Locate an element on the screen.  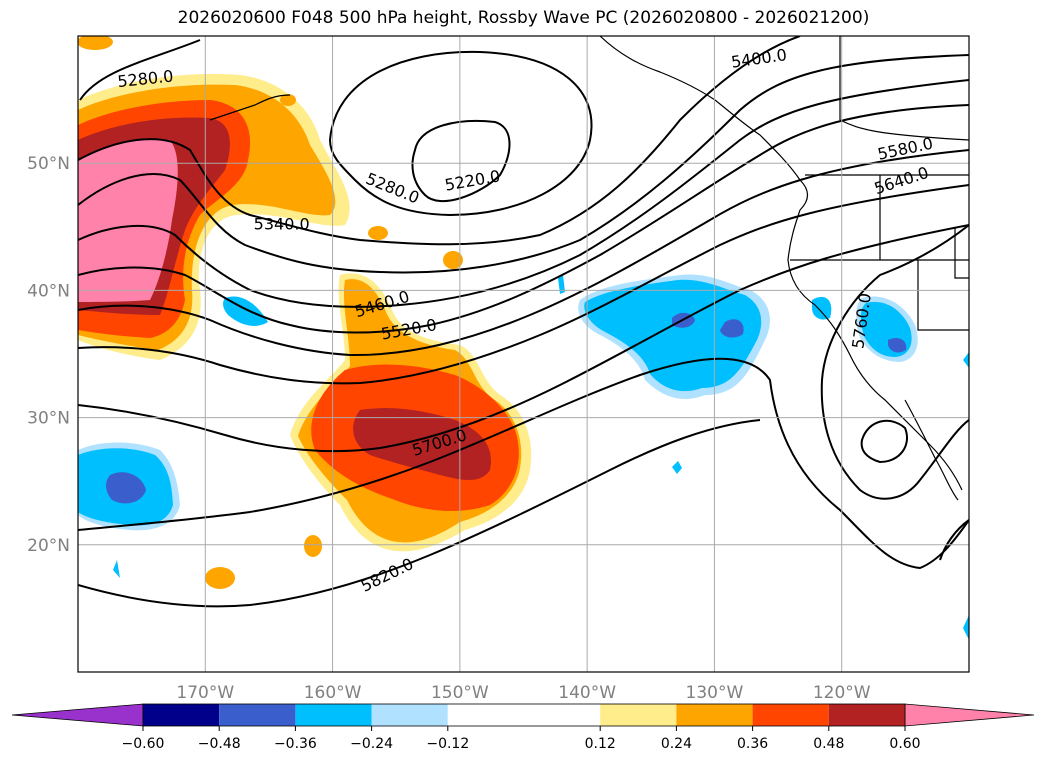
negative-anomaly-small-c is located at coordinates (561, 284).